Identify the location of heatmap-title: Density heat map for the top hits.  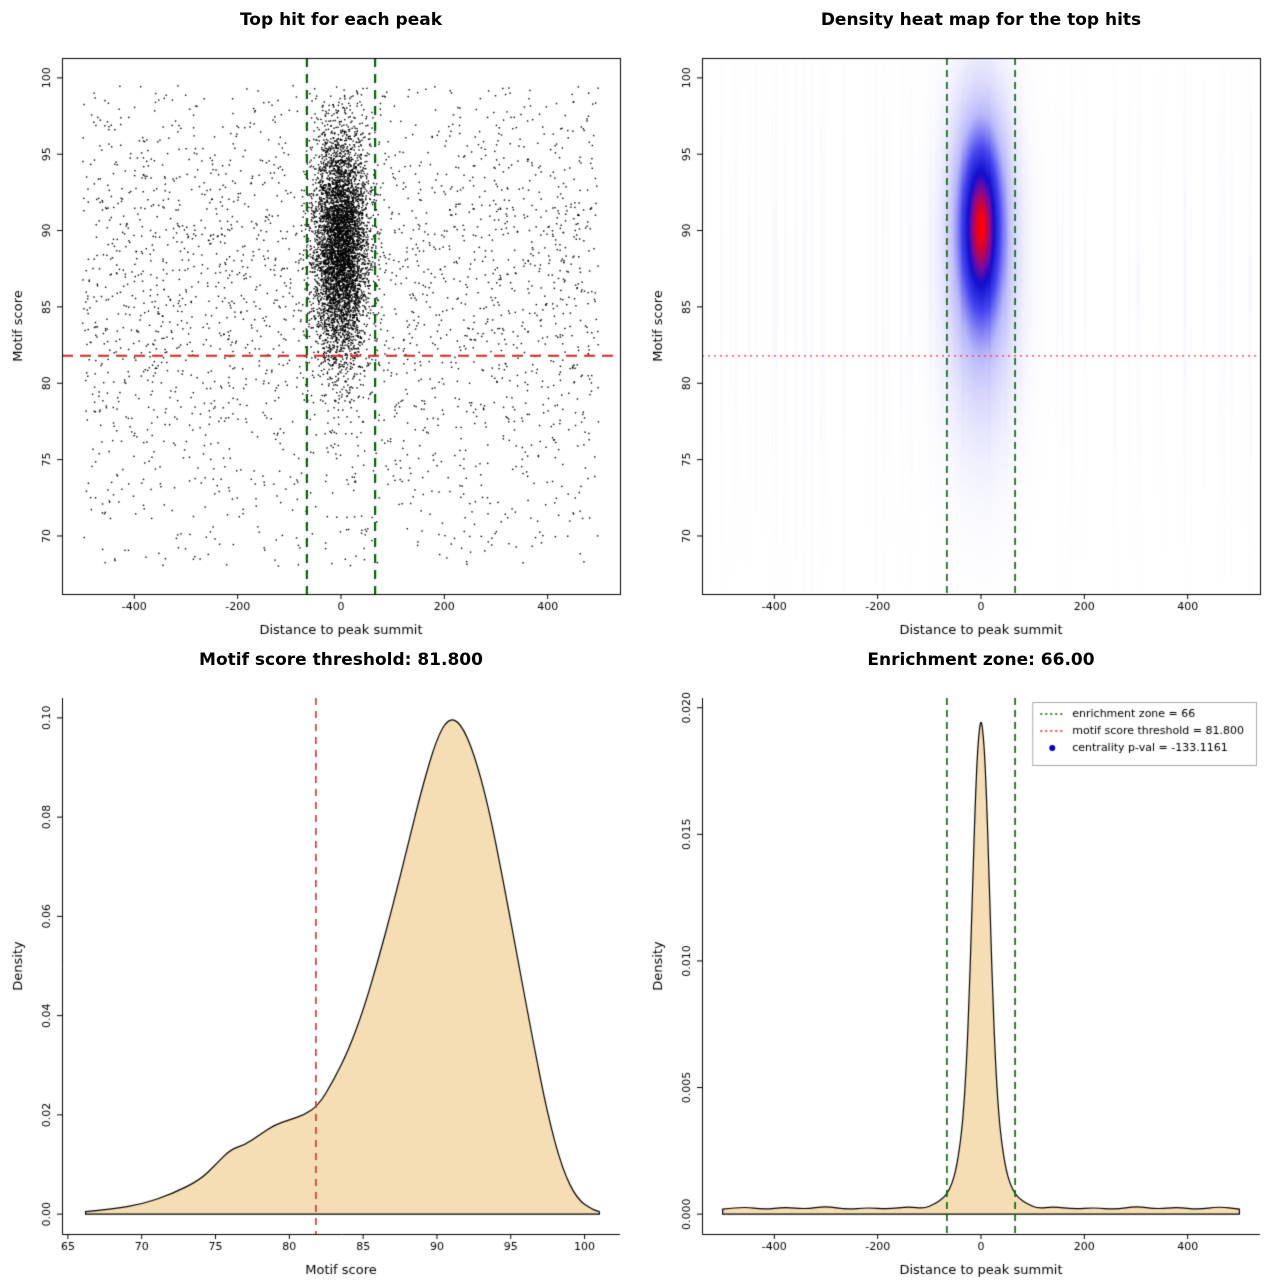
(981, 20).